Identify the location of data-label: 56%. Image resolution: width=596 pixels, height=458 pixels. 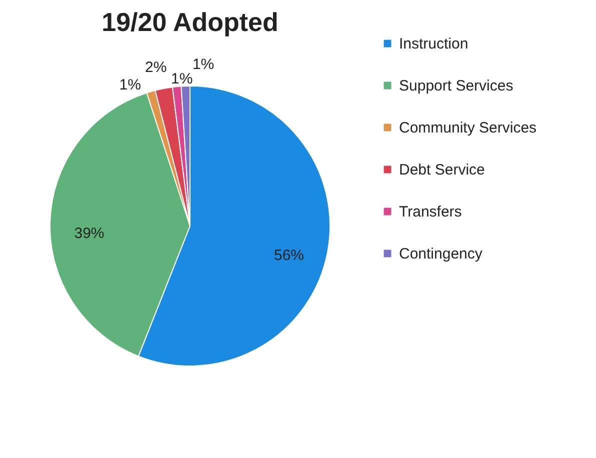
(289, 255).